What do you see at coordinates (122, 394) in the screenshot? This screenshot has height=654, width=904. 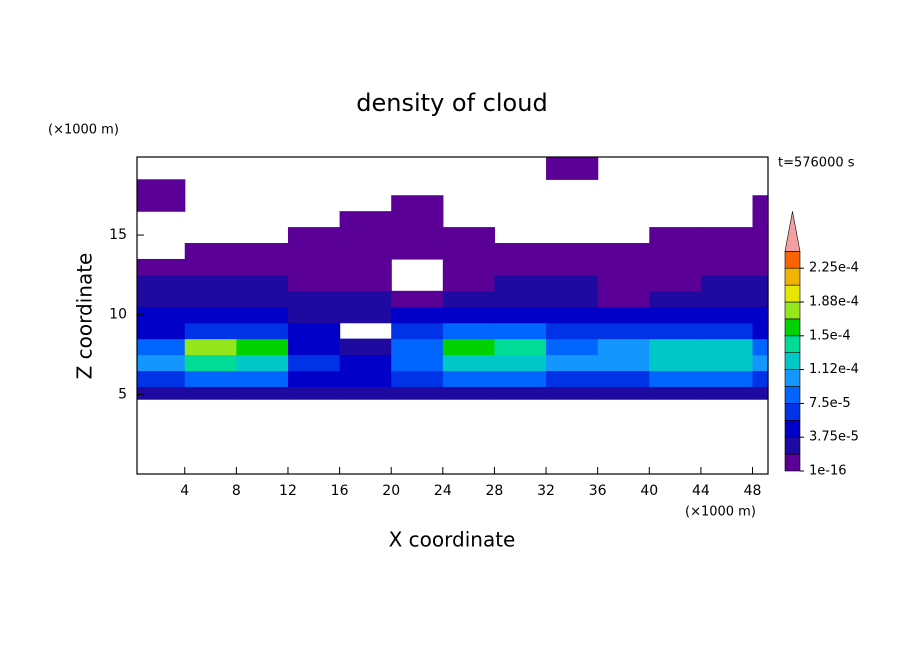 I see `y-tick-label: 5` at bounding box center [122, 394].